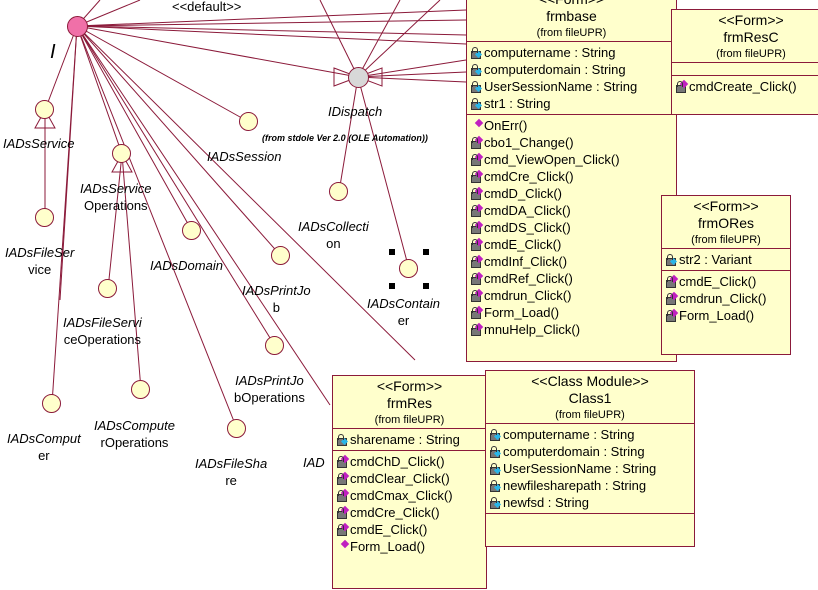 This screenshot has width=818, height=590. Describe the element at coordinates (102, 331) in the screenshot. I see `iadsfileserviceoperations-label: IADsFileServi ceOperations` at that location.